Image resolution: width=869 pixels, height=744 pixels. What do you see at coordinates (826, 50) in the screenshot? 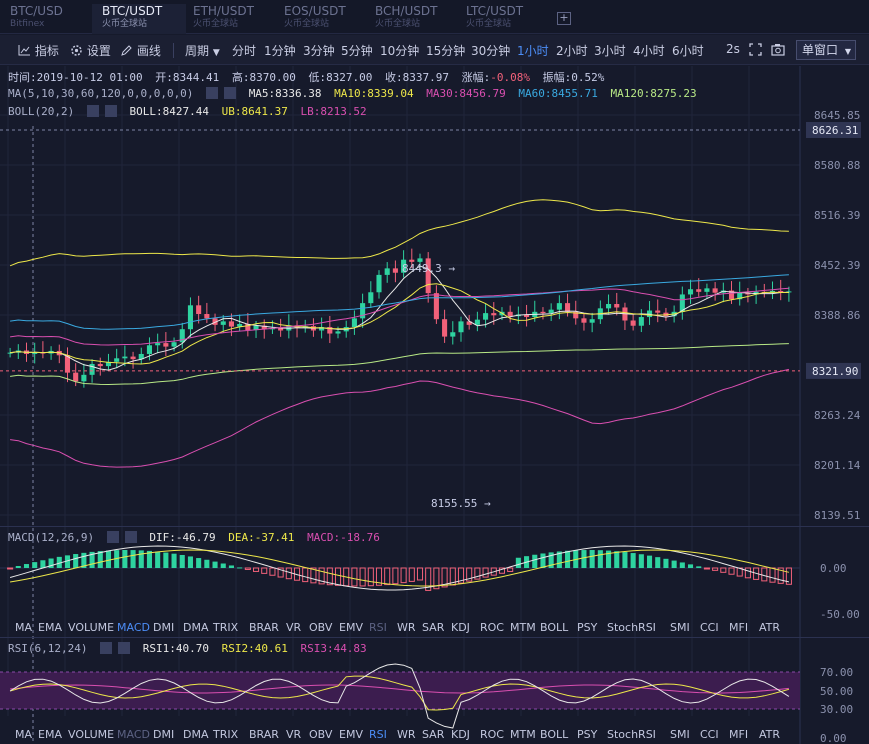
I see `window-mode-select: 单窗口 ▼` at bounding box center [826, 50].